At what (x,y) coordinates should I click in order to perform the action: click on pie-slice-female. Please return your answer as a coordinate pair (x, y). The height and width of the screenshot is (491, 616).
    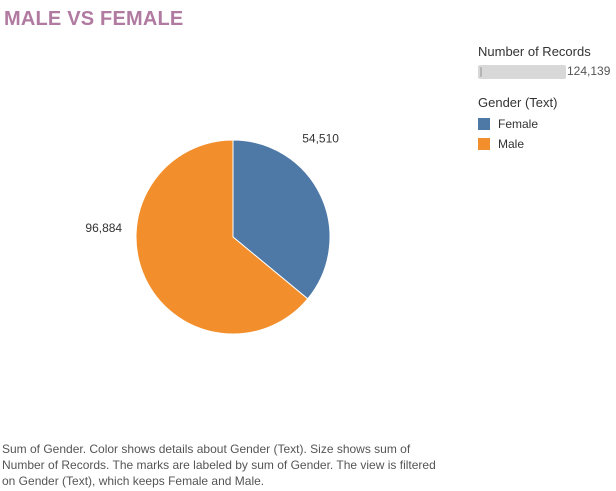
    Looking at the image, I should click on (281, 219).